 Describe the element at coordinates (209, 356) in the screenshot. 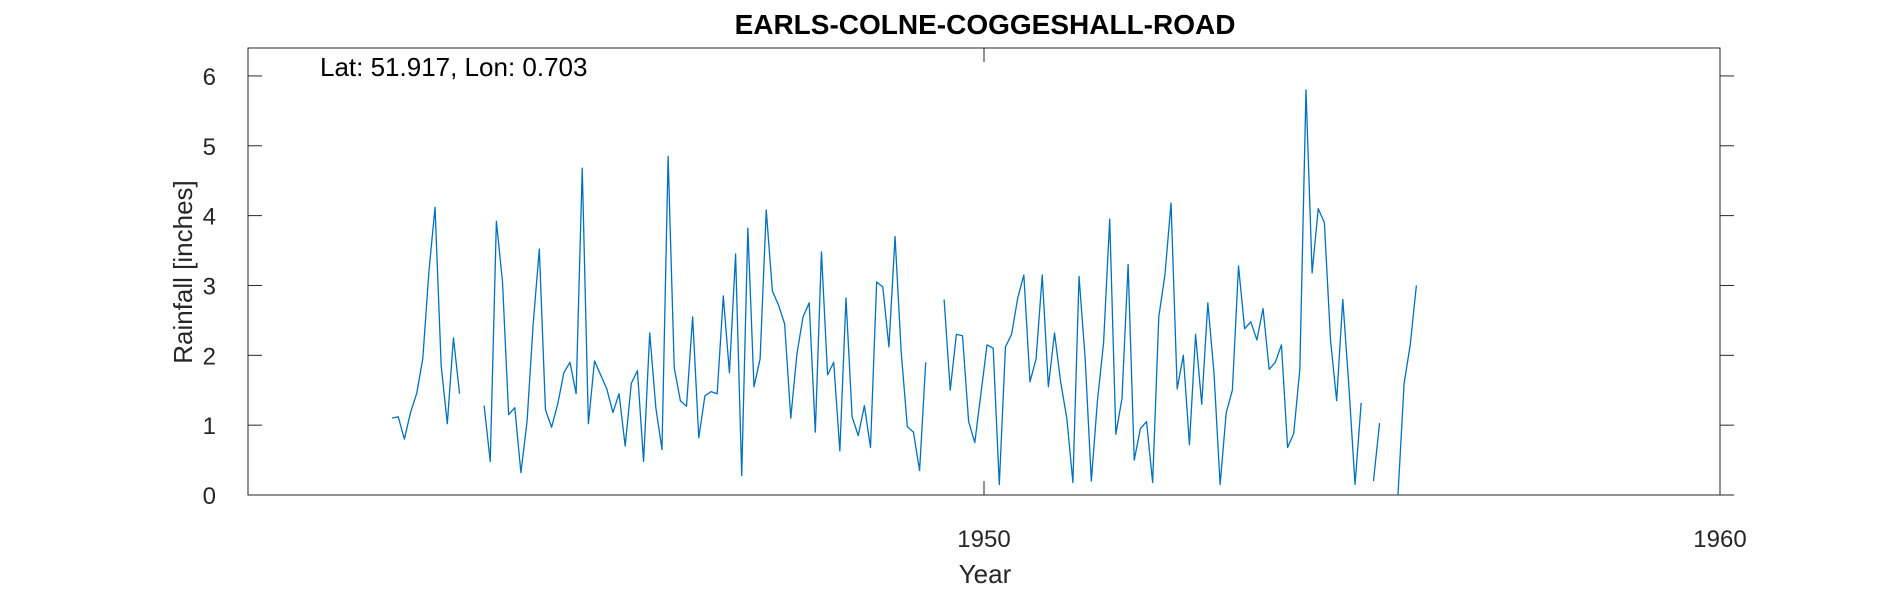

I see `y-tick-label: 2` at that location.